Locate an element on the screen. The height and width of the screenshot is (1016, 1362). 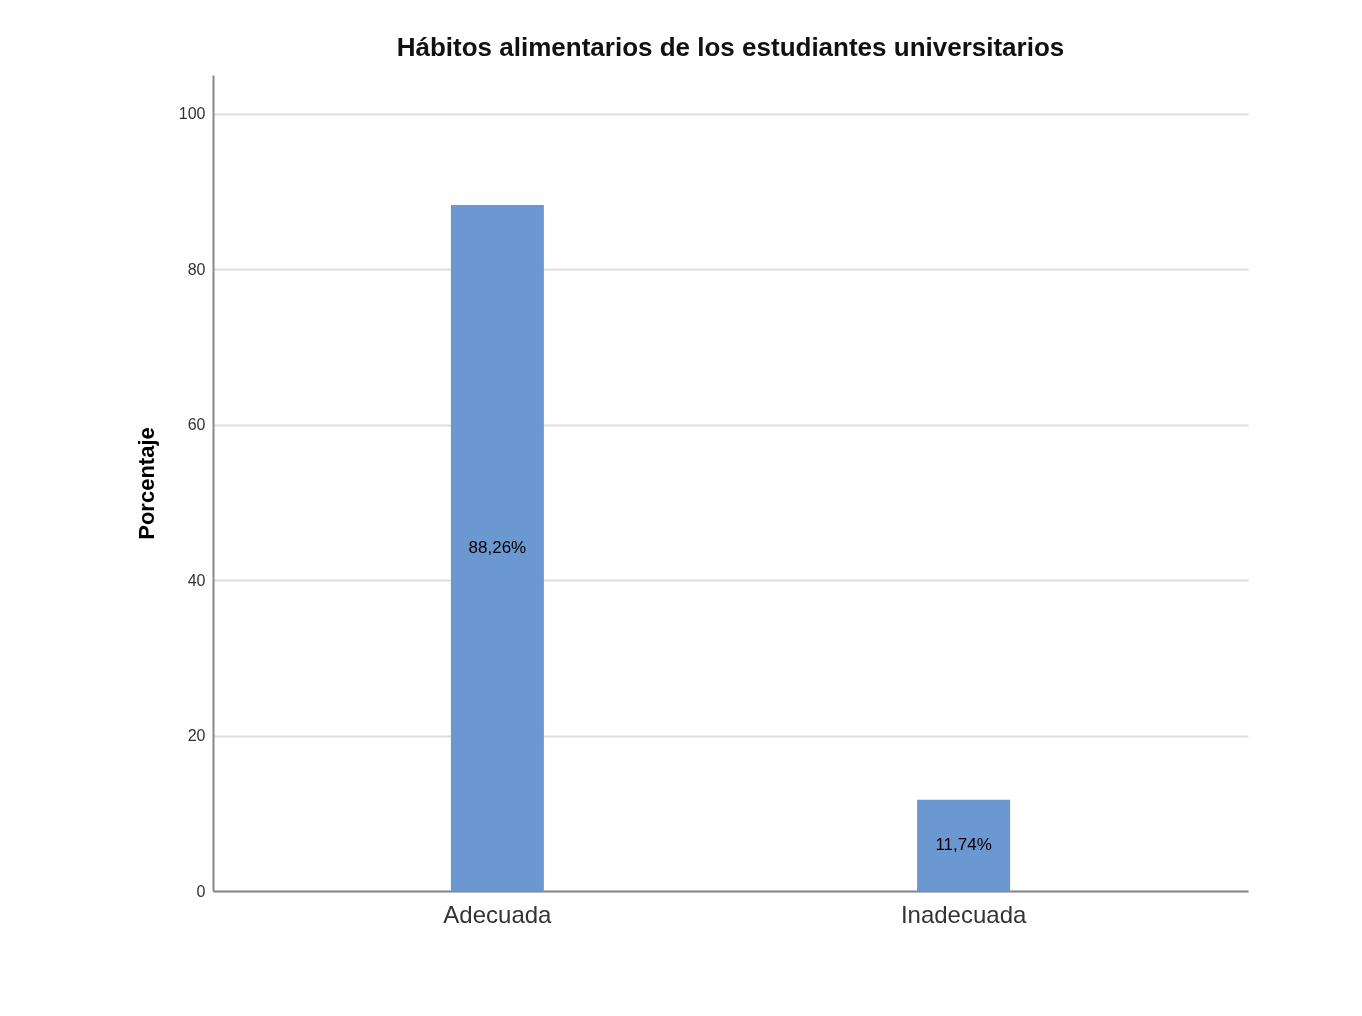
y-tick-label: 40 is located at coordinates (196, 580).